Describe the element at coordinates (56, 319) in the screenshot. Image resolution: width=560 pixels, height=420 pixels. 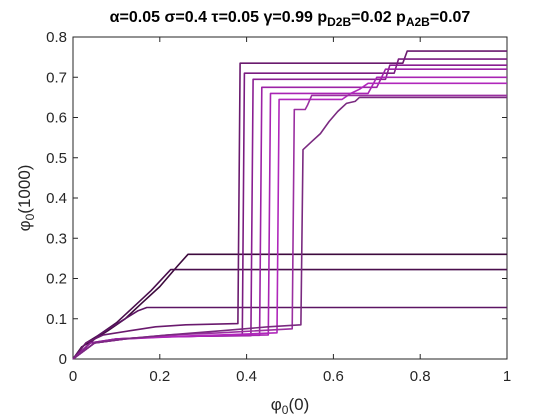
I see `y-tick-label: 0.1` at that location.